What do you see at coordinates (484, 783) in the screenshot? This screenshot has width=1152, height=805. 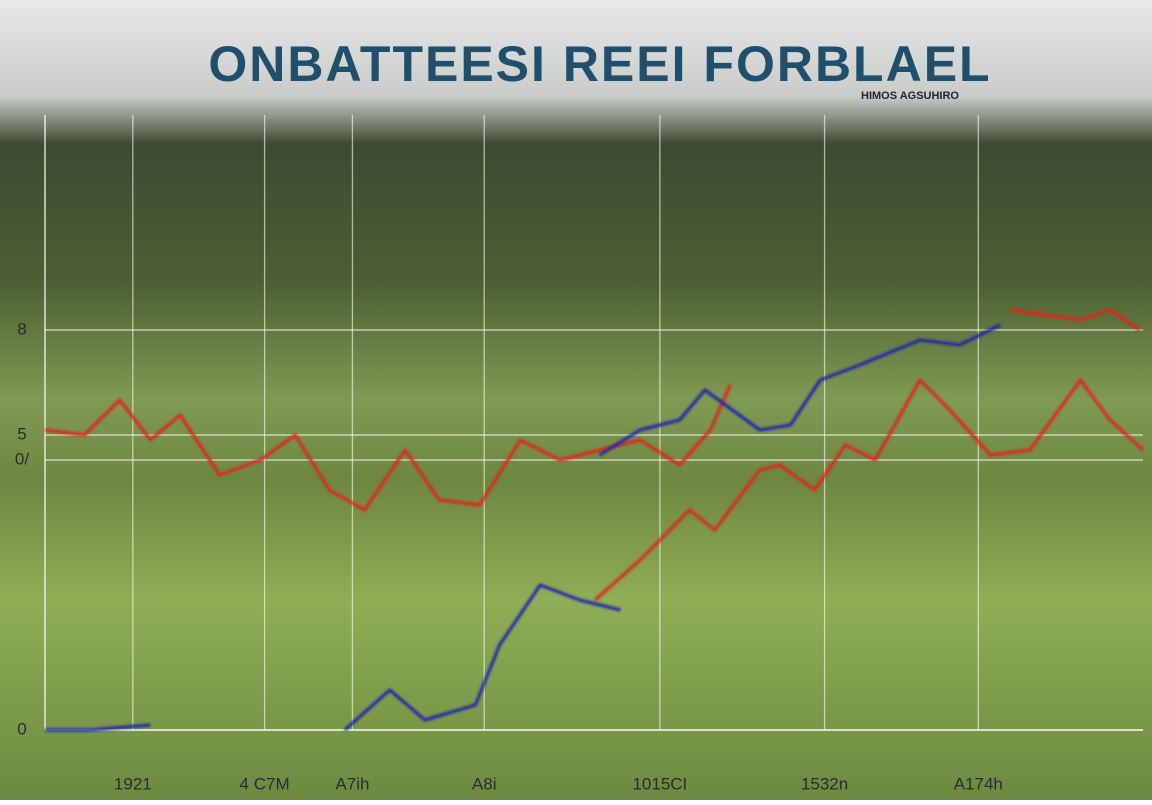 I see `x-tick-label: A8i` at bounding box center [484, 783].